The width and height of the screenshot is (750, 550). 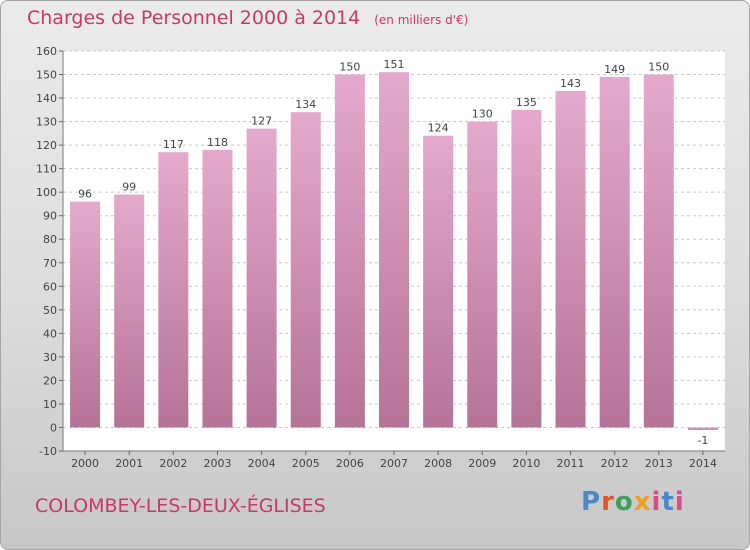 I want to click on data-label: 149, so click(x=614, y=69).